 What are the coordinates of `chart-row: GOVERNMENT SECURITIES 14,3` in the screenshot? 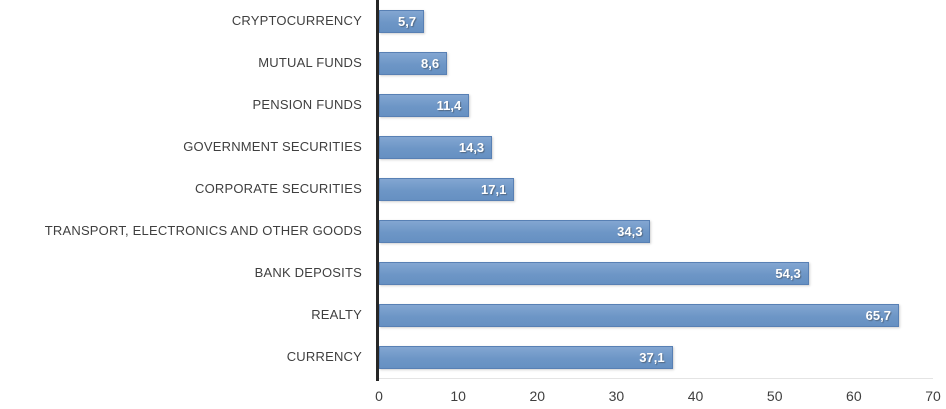 It's located at (473, 147).